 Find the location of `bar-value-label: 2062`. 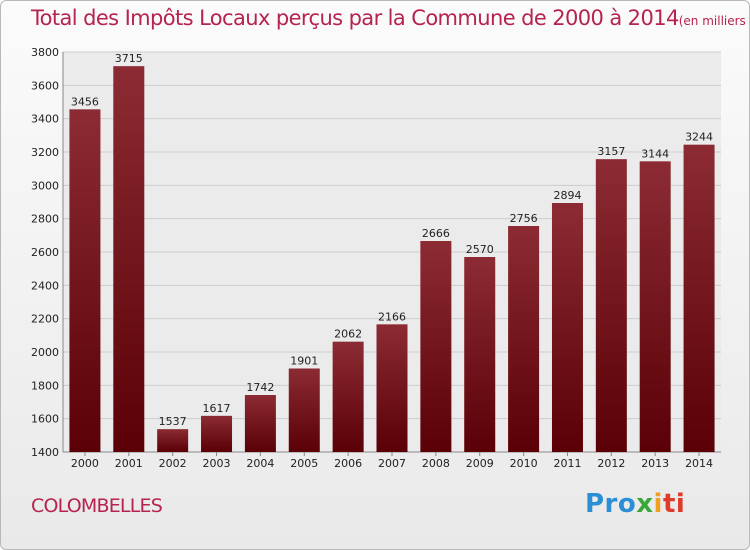

bar-value-label: 2062 is located at coordinates (348, 334).